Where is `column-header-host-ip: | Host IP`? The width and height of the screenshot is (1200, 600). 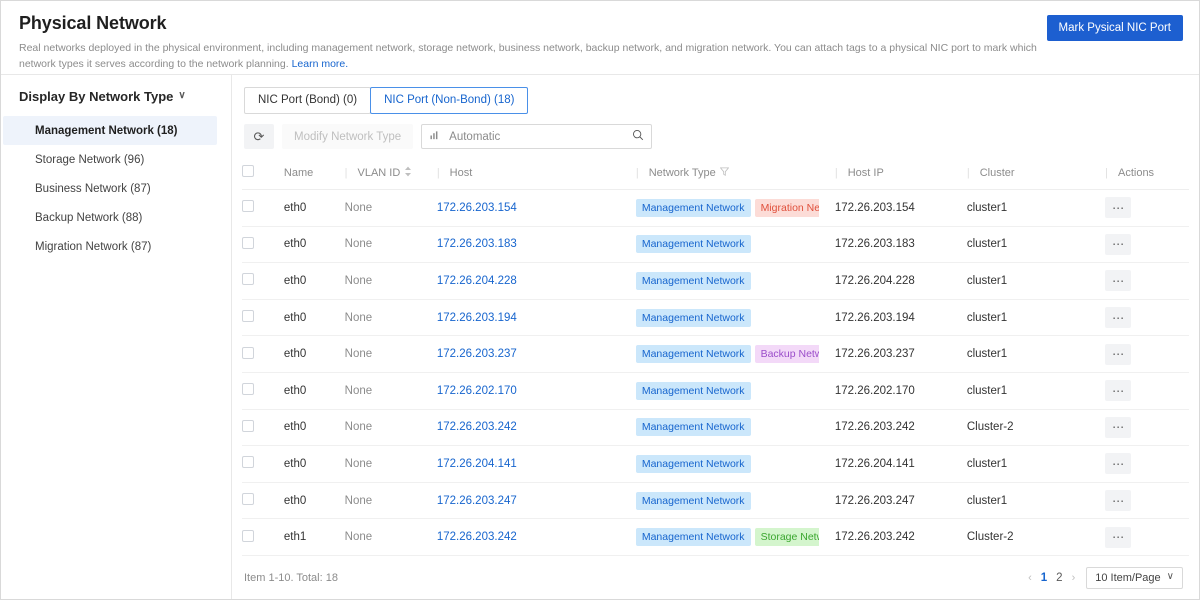 column-header-host-ip: | Host IP is located at coordinates (900, 173).